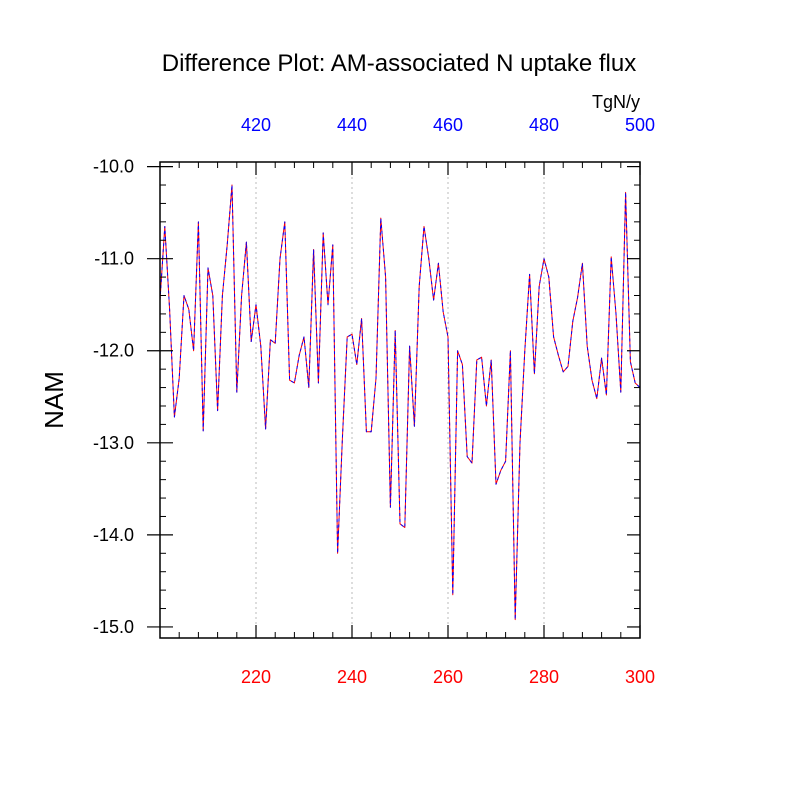 The image size is (800, 805). I want to click on top-tick-label: 420, so click(256, 125).